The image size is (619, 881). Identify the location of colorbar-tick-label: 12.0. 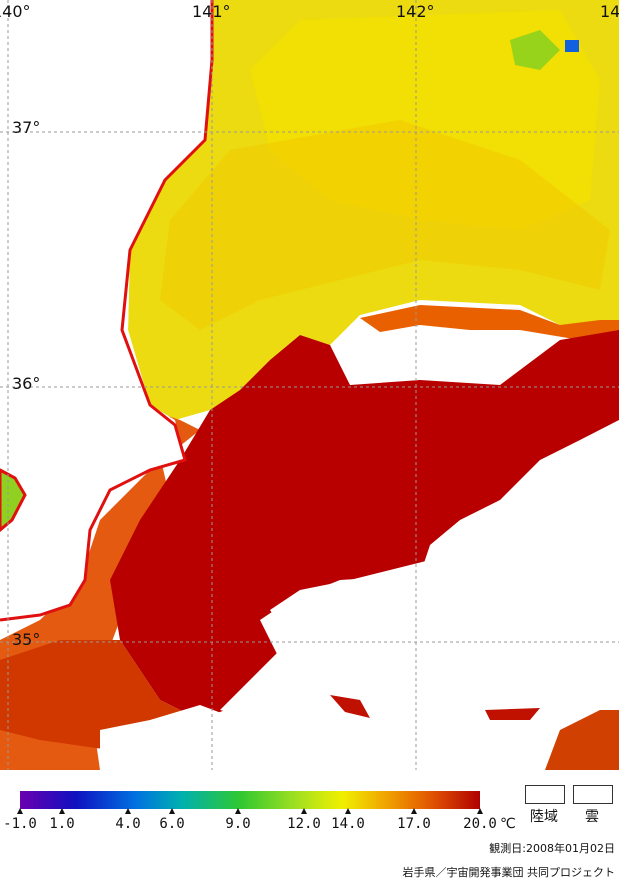
(304, 824).